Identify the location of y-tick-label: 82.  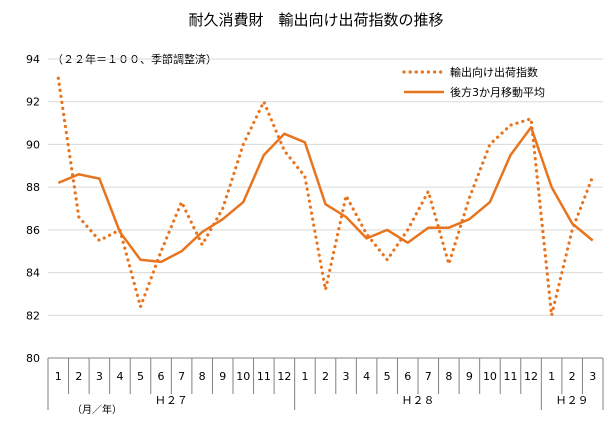
(33, 315).